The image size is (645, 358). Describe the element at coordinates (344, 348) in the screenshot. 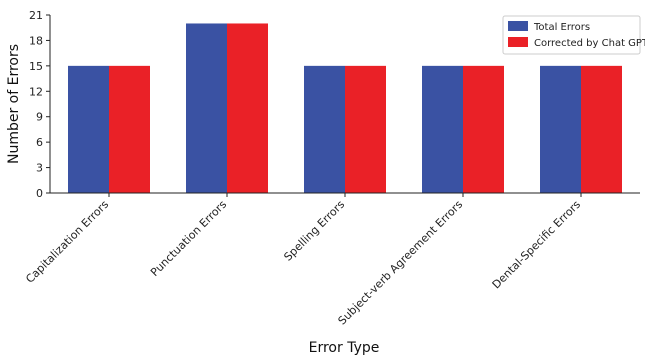

I see `x-axis-title: Error Type` at that location.